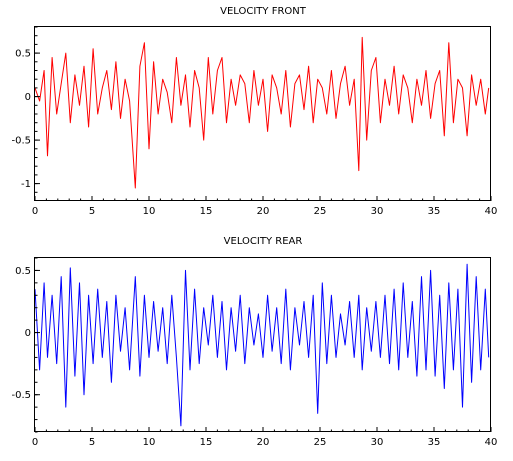  Describe the element at coordinates (320, 442) in the screenshot. I see `x-tick-label-rear: 25` at that location.